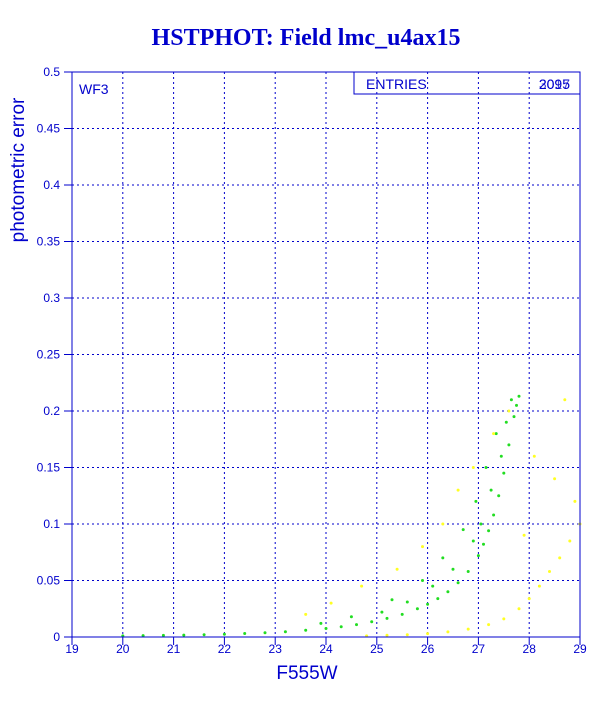  Describe the element at coordinates (49, 242) in the screenshot. I see `y-tick-label: 0.35` at that location.